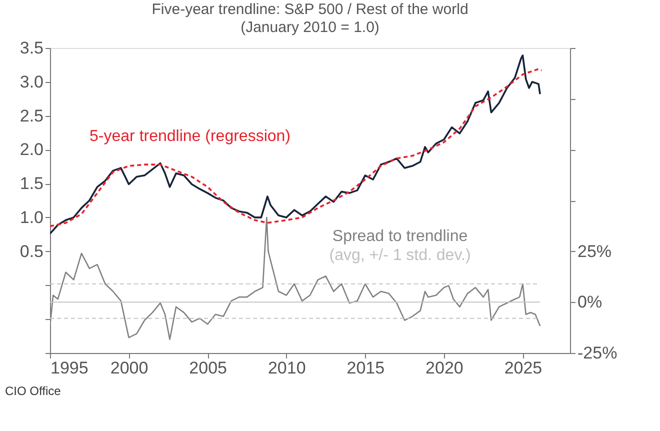  What do you see at coordinates (365, 368) in the screenshot?
I see `x-tick-label: 2015` at bounding box center [365, 368].